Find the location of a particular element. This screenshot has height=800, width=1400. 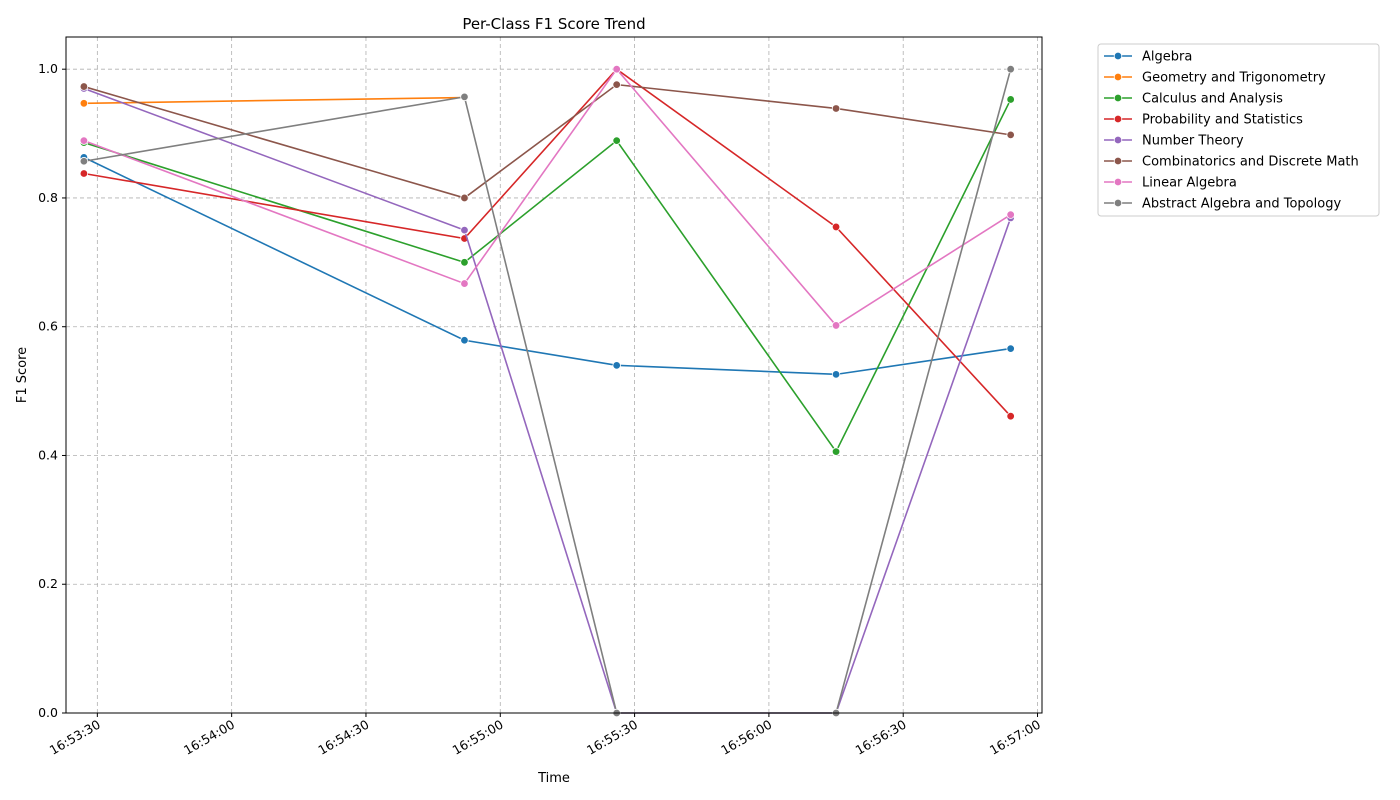

x-tick-label: 16:56:00 is located at coordinates (746, 737).